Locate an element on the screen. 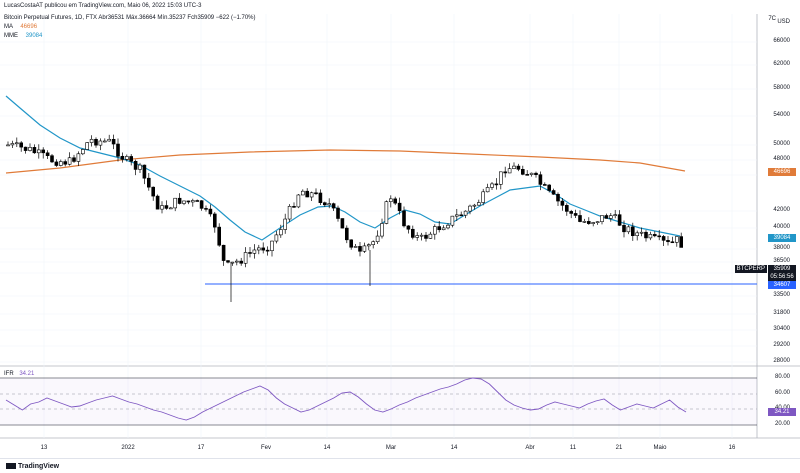  ma-legend-value: 46696 is located at coordinates (29, 27).